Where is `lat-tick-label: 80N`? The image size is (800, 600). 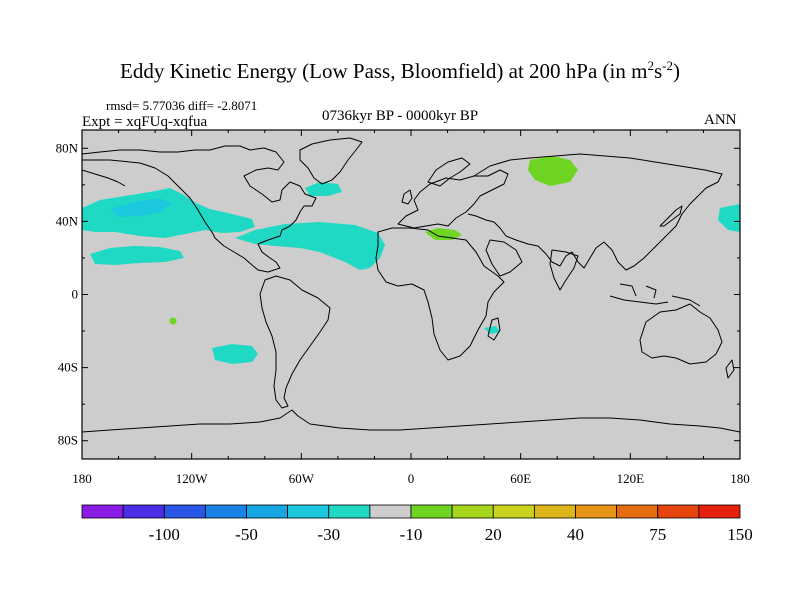
lat-tick-label: 80N is located at coordinates (67, 147).